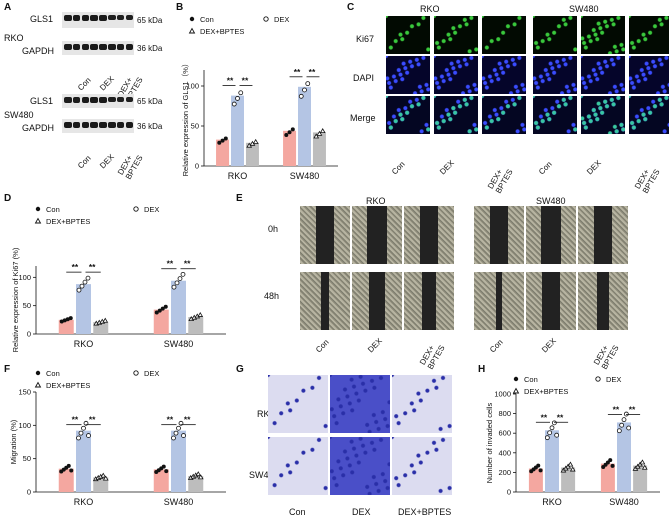  I want to click on y-axis-label: Relative expression of GLS1（%）, so click(185, 118).